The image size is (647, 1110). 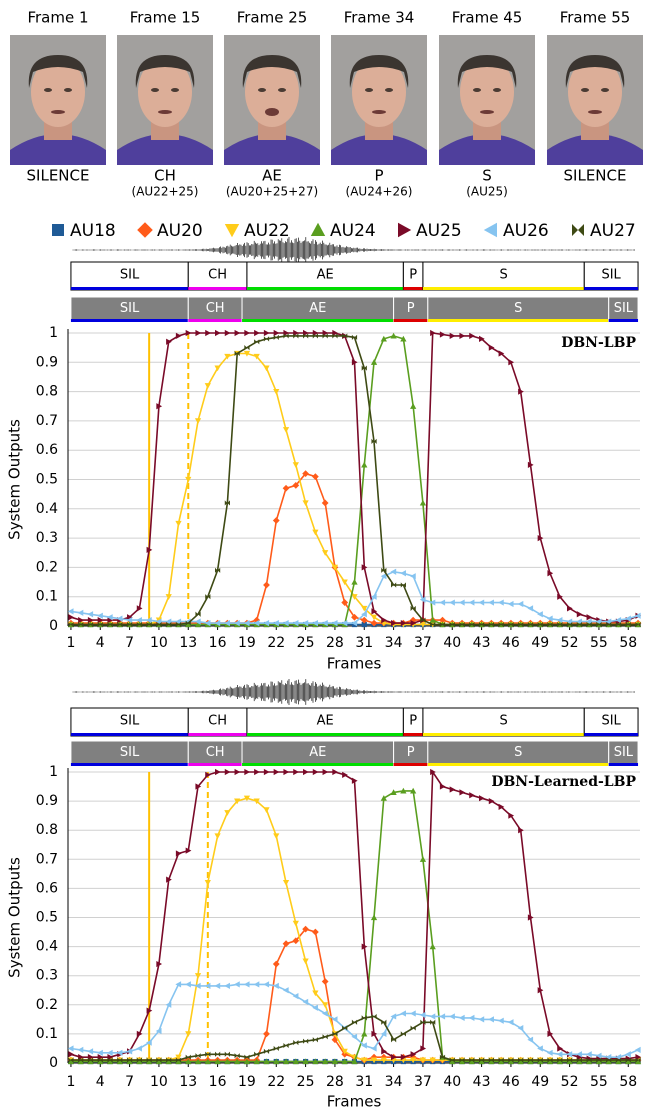 What do you see at coordinates (623, 753) in the screenshot?
I see `phone-segment` at bounding box center [623, 753].